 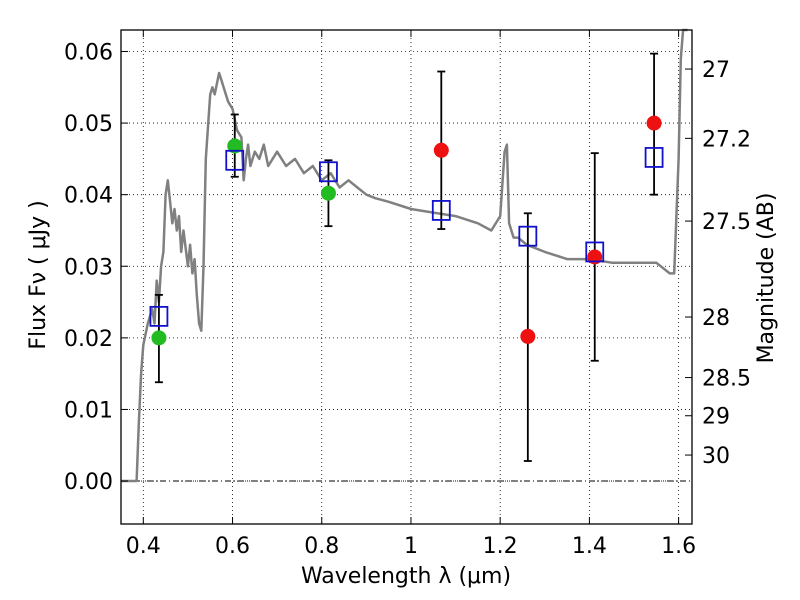 What do you see at coordinates (406, 576) in the screenshot?
I see `x-axis-title: Wavelength λ (μm)` at bounding box center [406, 576].